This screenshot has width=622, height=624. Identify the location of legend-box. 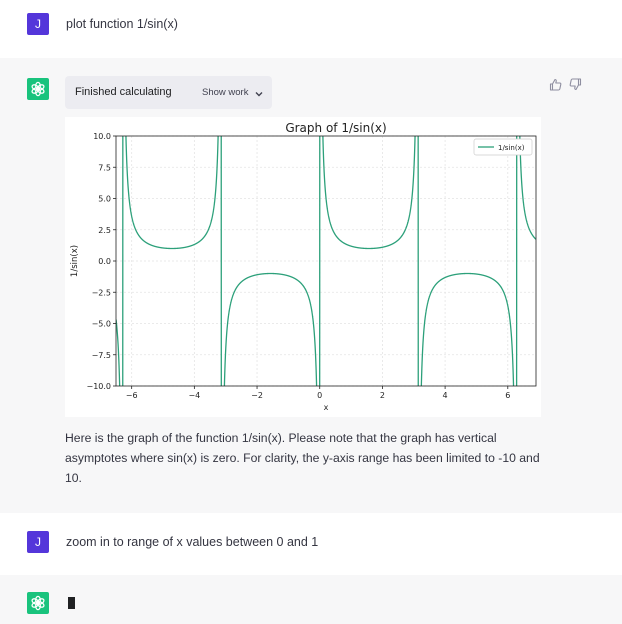
(503, 147).